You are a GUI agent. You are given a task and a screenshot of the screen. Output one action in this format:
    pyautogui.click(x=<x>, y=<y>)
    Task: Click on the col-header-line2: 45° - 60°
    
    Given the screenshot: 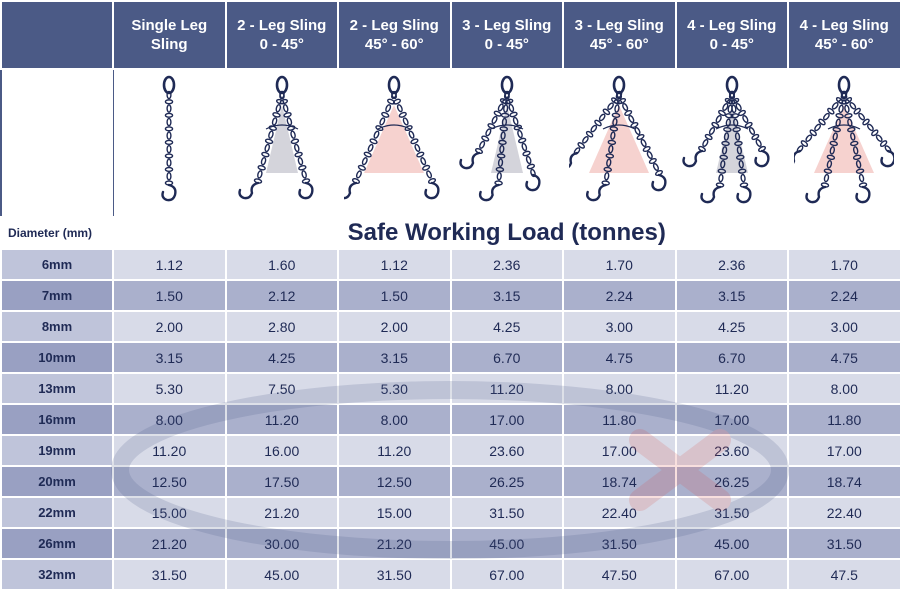 What is the action you would take?
    pyautogui.click(x=844, y=44)
    